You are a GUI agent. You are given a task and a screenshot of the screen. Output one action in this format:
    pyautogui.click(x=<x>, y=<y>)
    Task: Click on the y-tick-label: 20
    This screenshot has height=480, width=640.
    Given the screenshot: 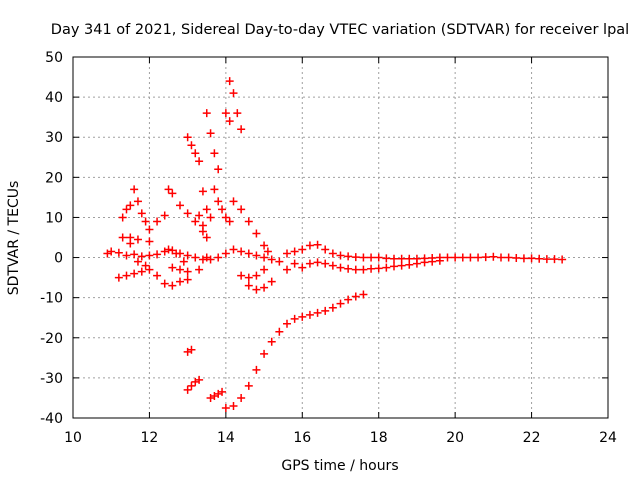 What is the action you would take?
    pyautogui.click(x=54, y=178)
    